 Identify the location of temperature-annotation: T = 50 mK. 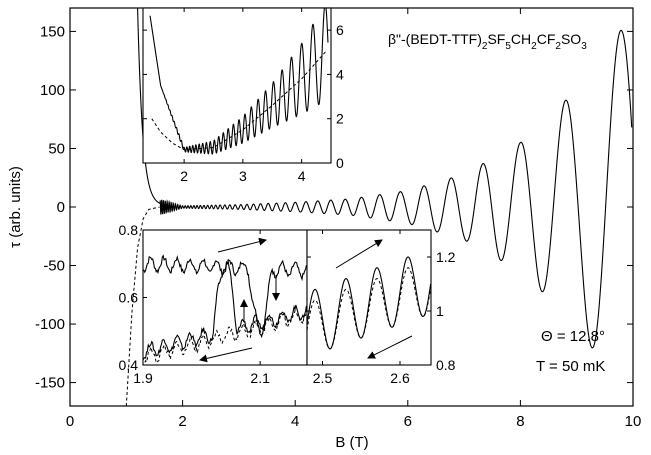
(570, 366).